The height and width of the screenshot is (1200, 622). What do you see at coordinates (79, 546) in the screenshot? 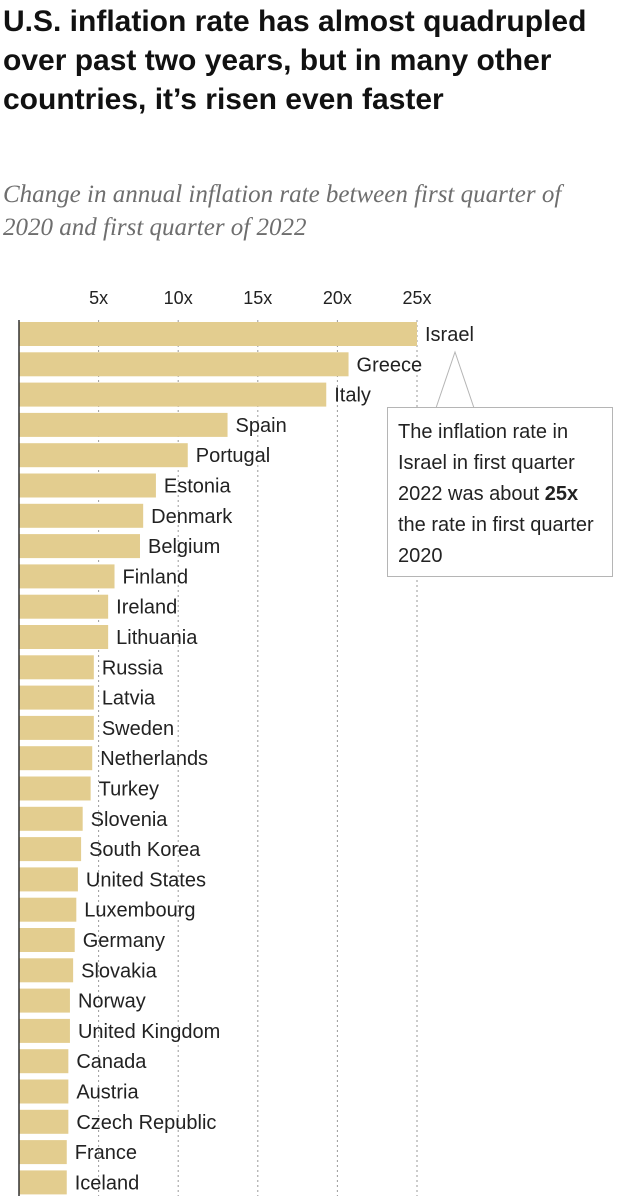
I see `bar-belgium` at bounding box center [79, 546].